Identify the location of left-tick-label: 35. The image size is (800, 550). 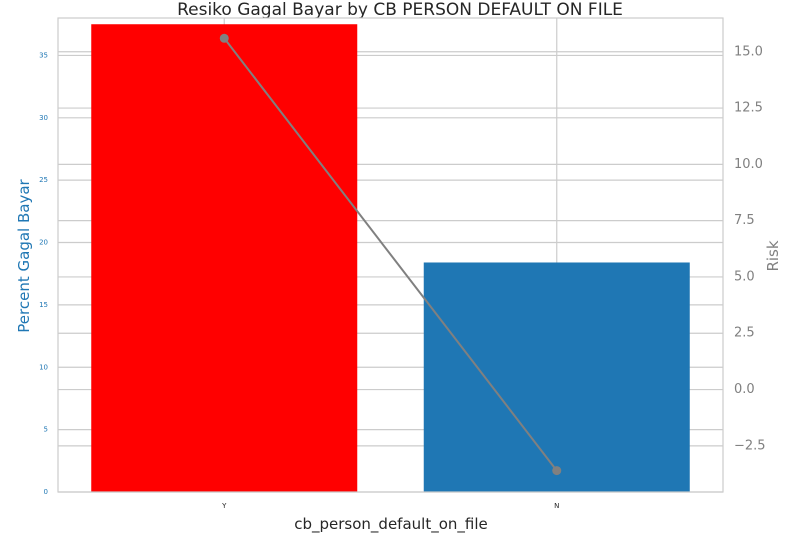
(43, 55).